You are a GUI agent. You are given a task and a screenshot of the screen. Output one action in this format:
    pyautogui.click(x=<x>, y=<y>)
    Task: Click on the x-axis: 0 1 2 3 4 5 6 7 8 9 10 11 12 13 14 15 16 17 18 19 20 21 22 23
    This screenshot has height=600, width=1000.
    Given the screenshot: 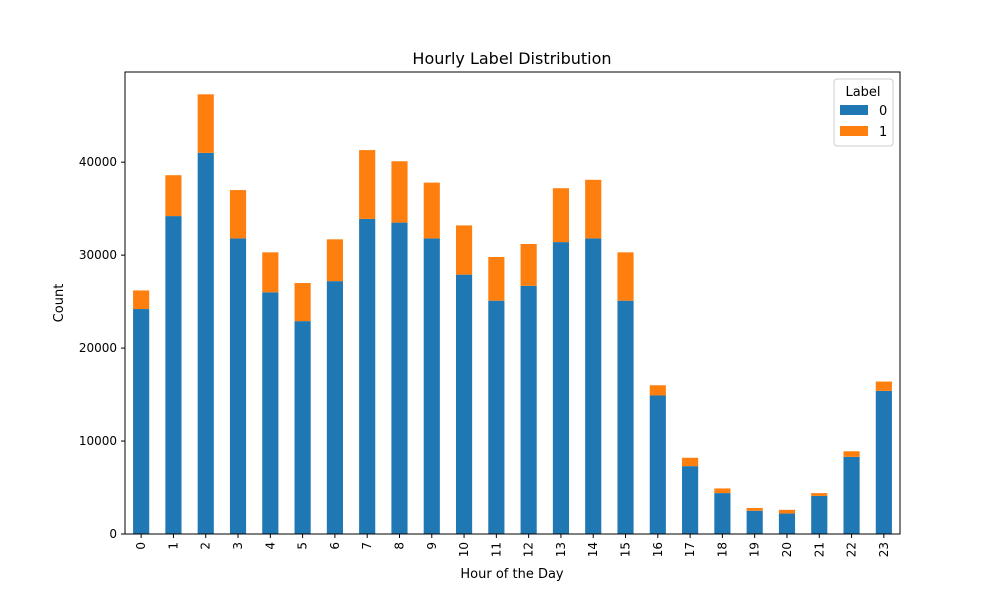 What is the action you would take?
    pyautogui.click(x=512, y=545)
    